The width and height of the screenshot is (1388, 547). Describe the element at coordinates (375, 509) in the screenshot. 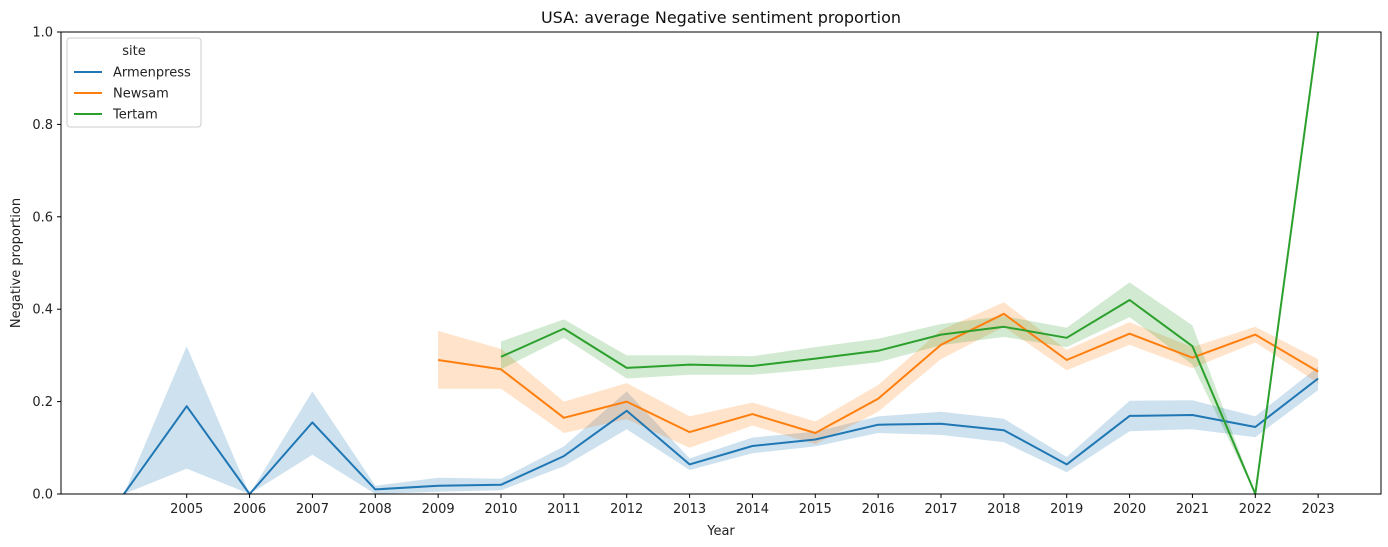

I see `x-tick-label: 2008` at that location.